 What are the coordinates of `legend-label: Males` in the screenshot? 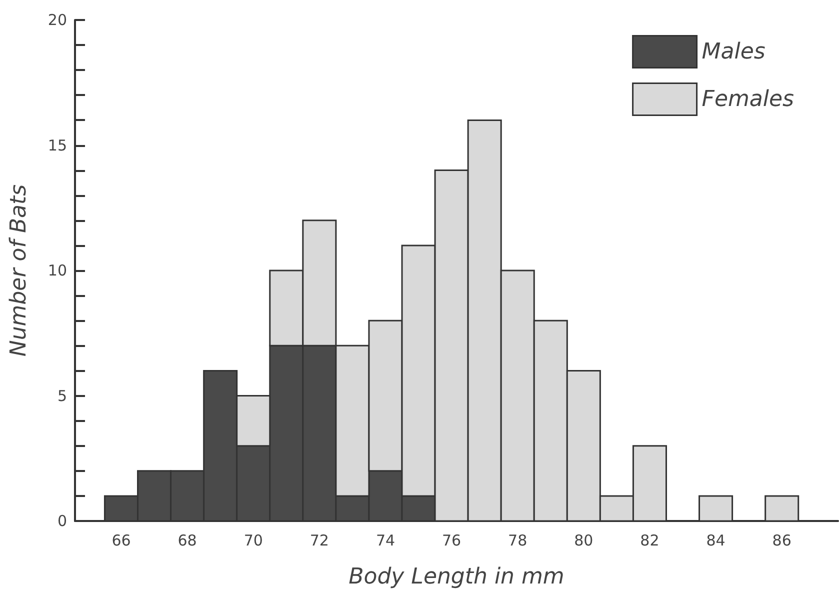 It's located at (734, 51).